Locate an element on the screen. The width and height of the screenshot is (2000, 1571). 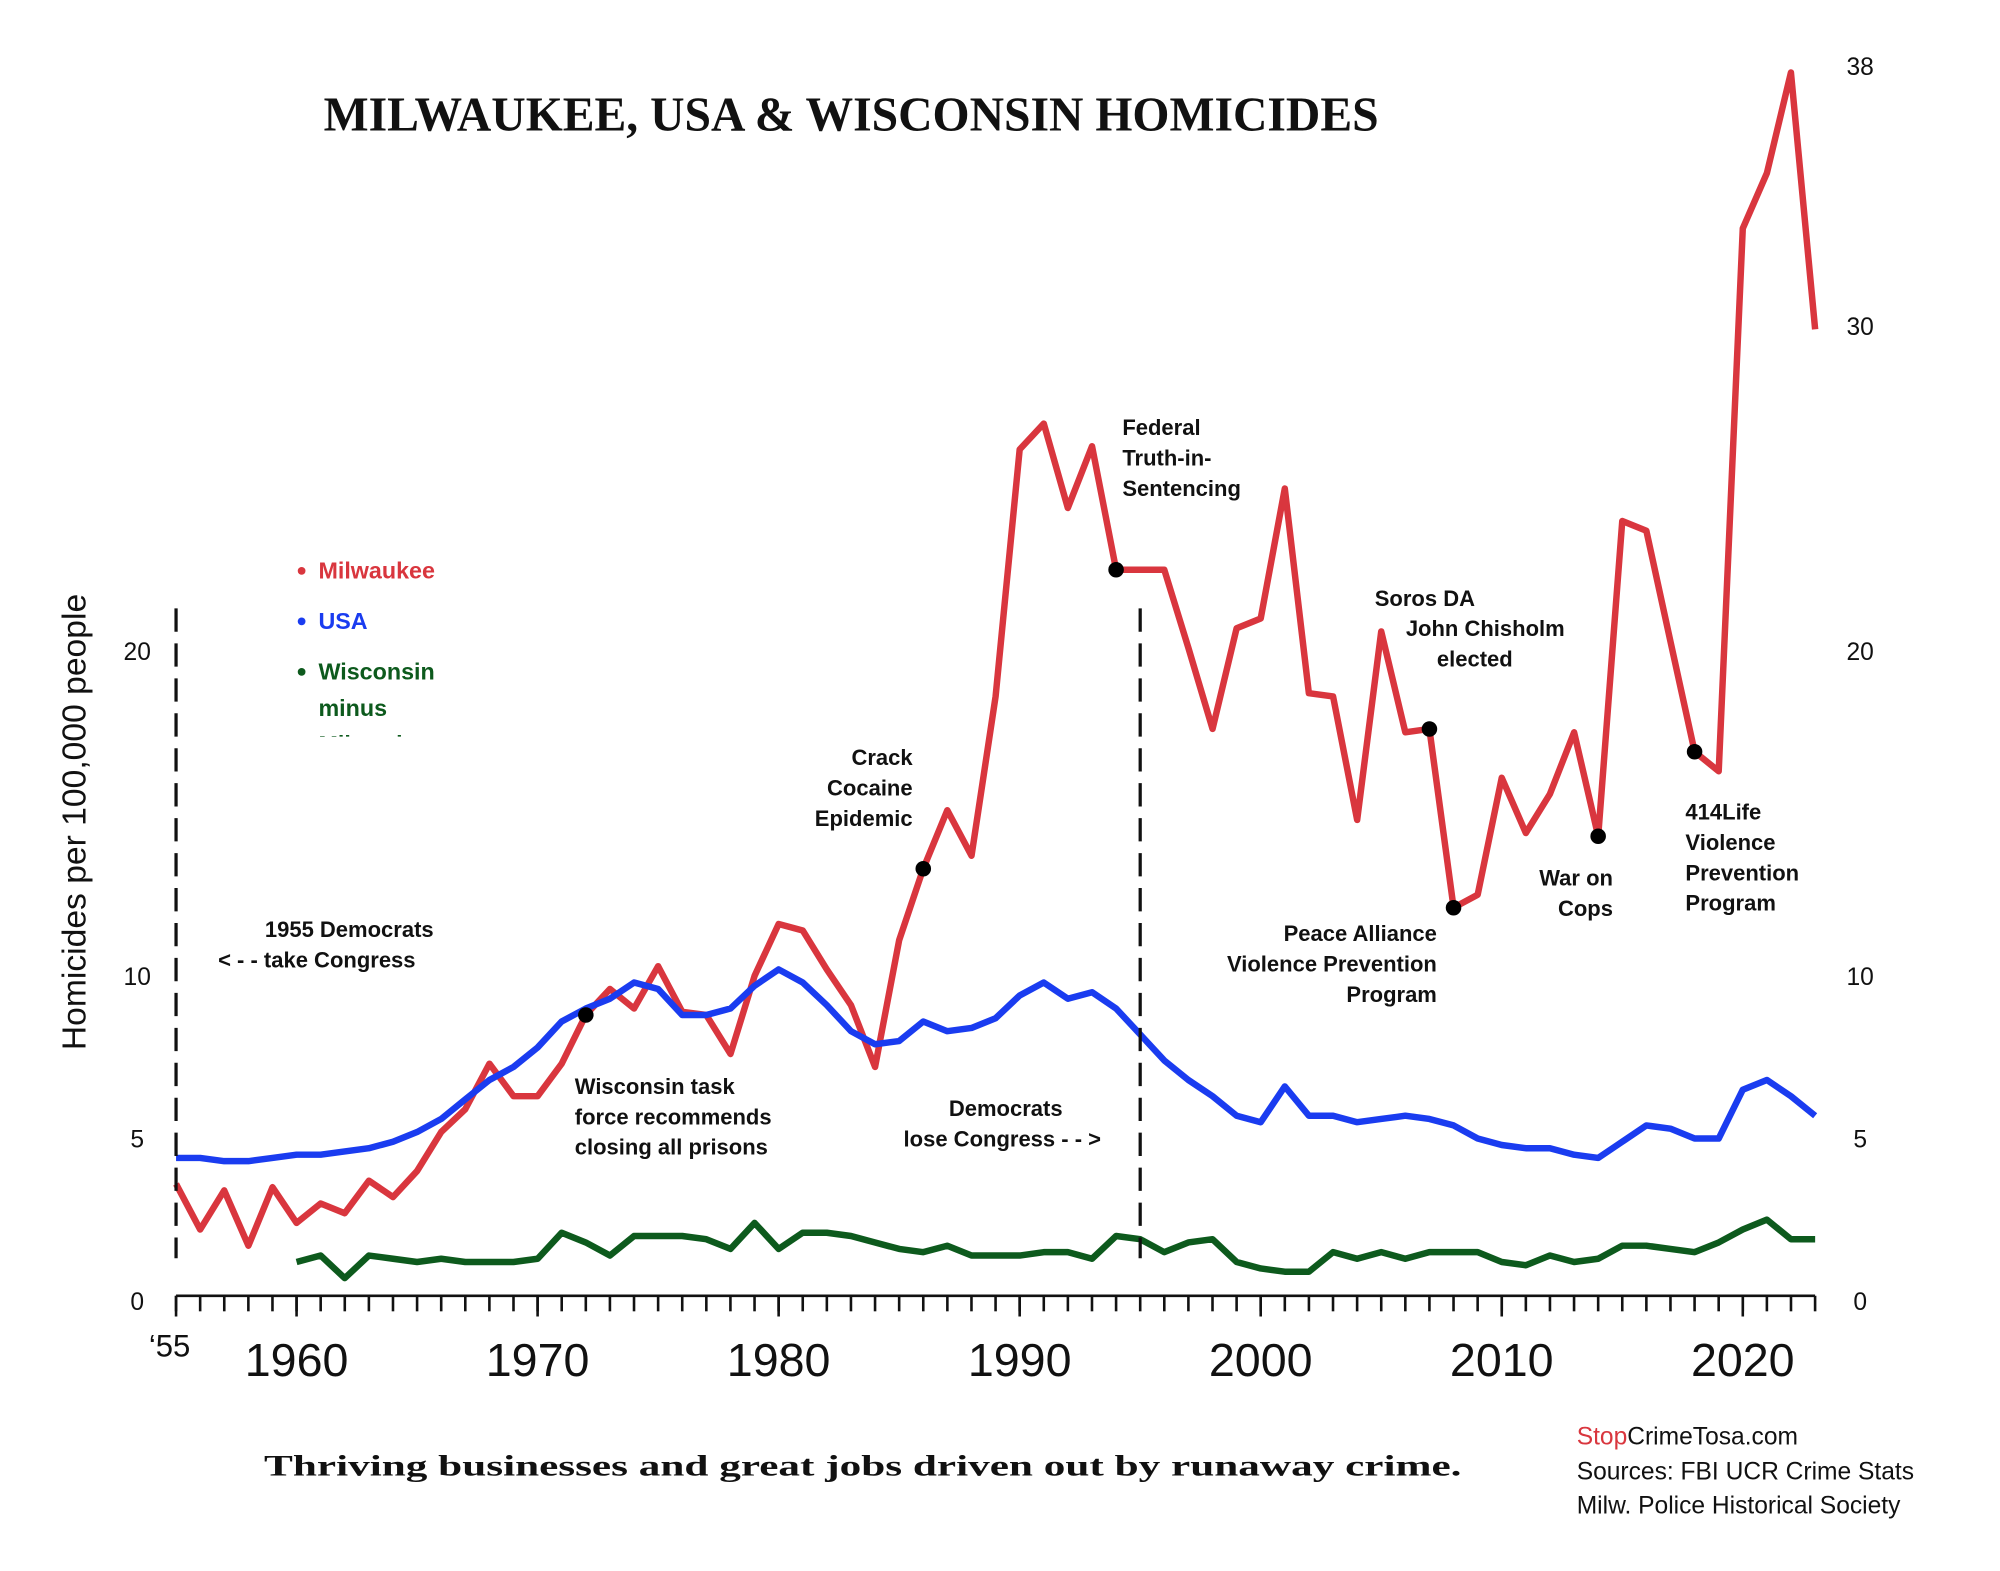
annotation-text: Cocaine is located at coordinates (870, 787).